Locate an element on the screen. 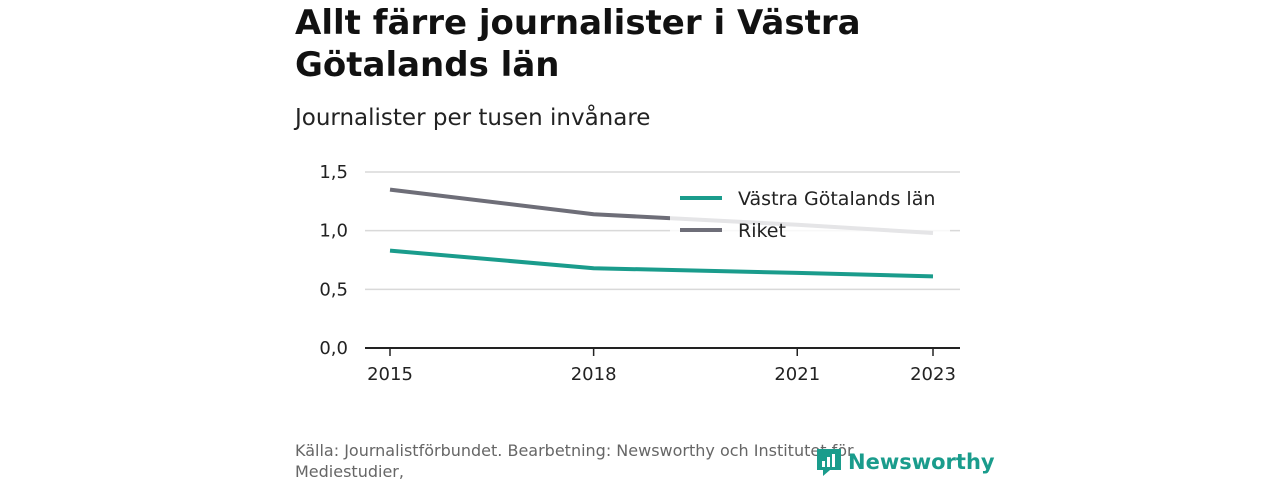 This screenshot has height=482, width=1280. brand-name: Newsworthy is located at coordinates (921, 462).